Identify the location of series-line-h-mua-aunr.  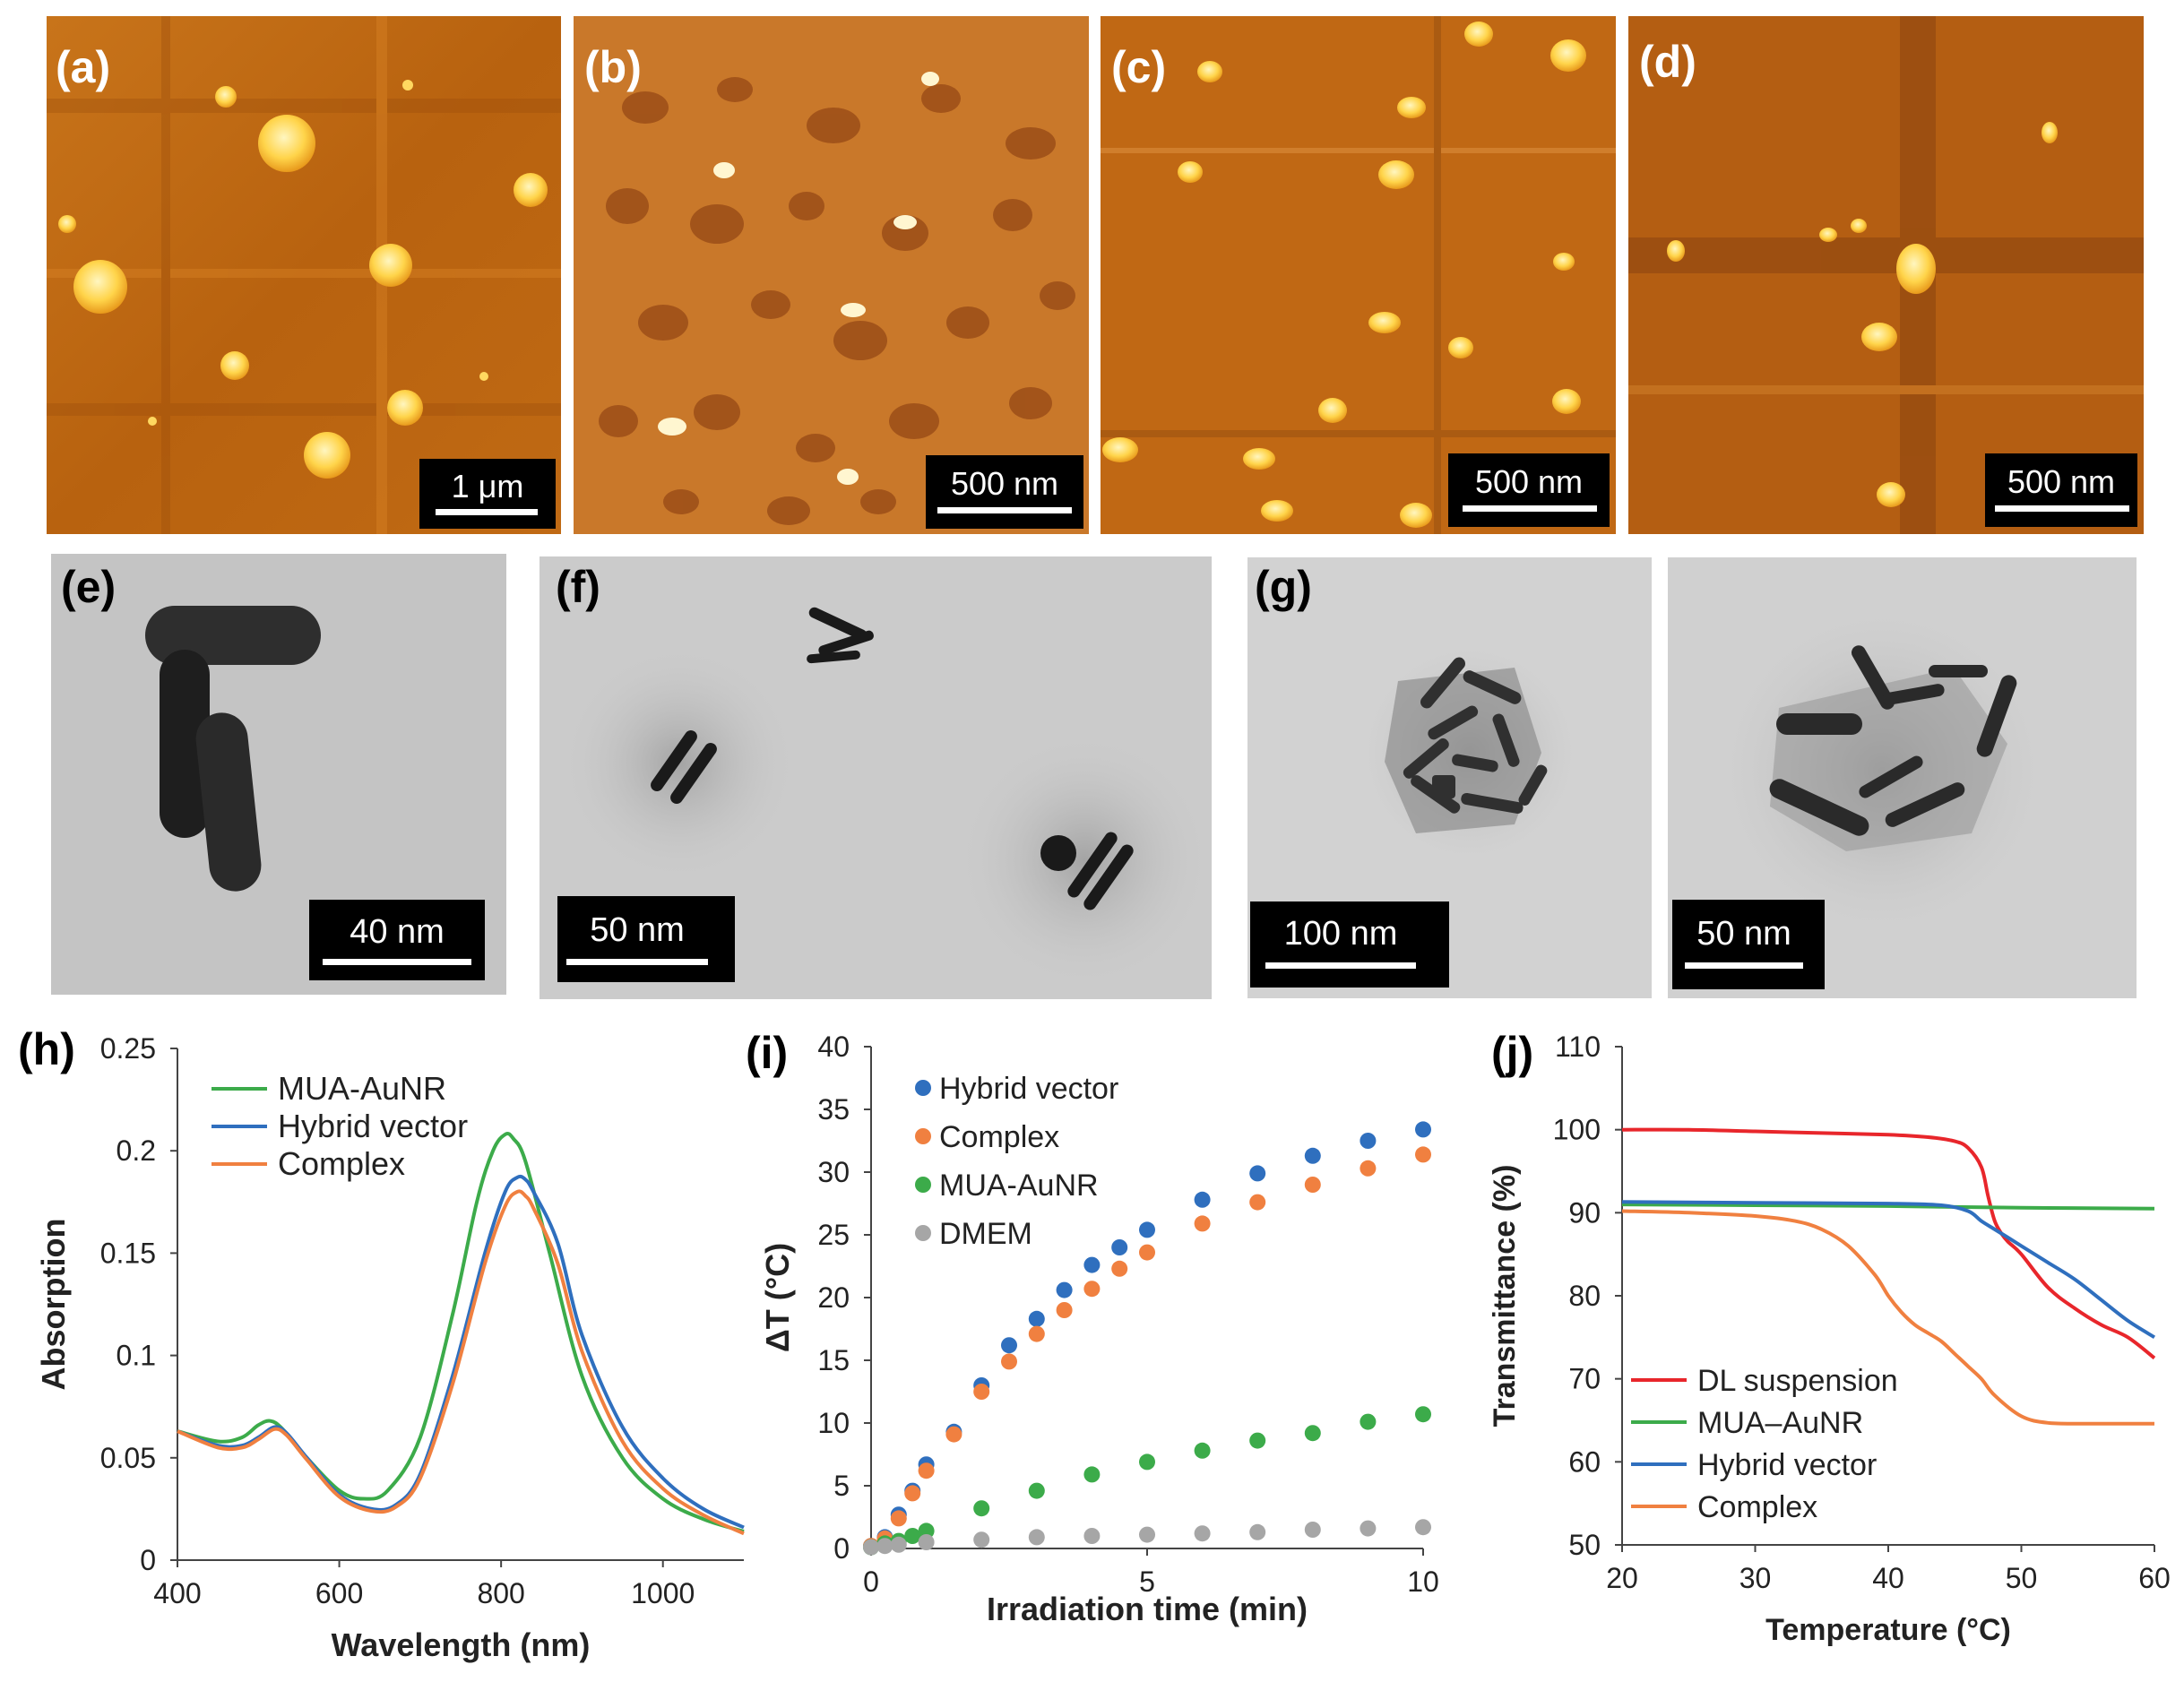
(461, 1332).